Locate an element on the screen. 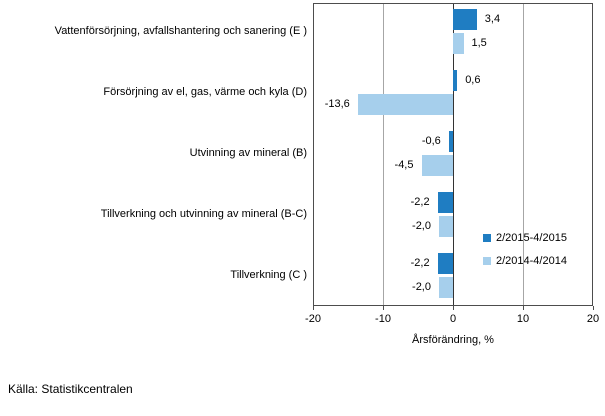  value-label: 3,4 is located at coordinates (492, 19).